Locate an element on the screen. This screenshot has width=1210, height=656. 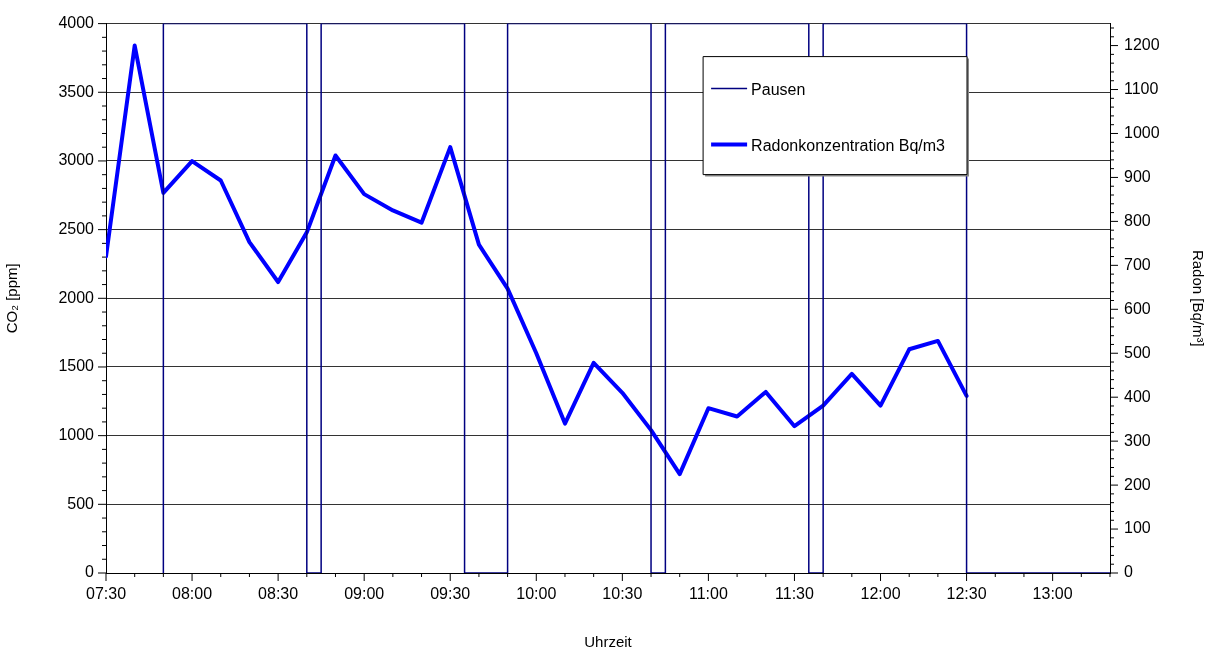
y-tick-label: 500 is located at coordinates (81, 503).